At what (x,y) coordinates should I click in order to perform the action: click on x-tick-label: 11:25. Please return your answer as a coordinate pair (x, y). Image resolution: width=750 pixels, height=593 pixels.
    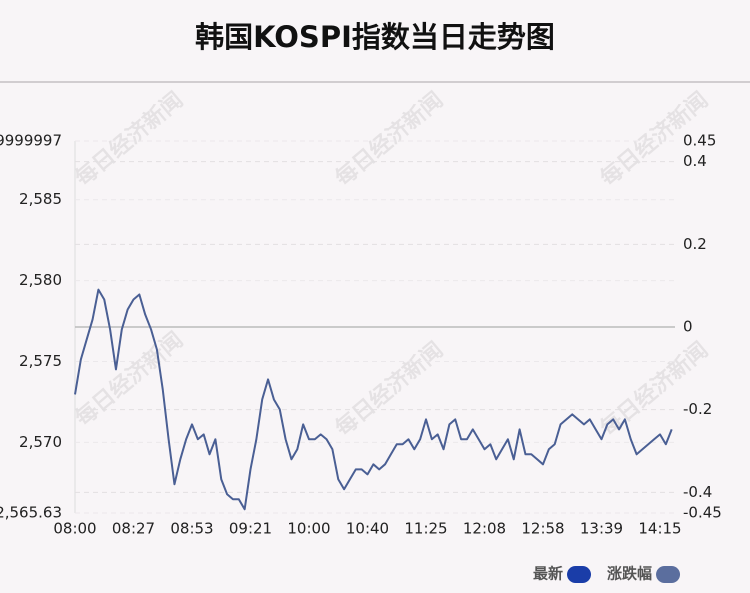
    Looking at the image, I should click on (425, 529).